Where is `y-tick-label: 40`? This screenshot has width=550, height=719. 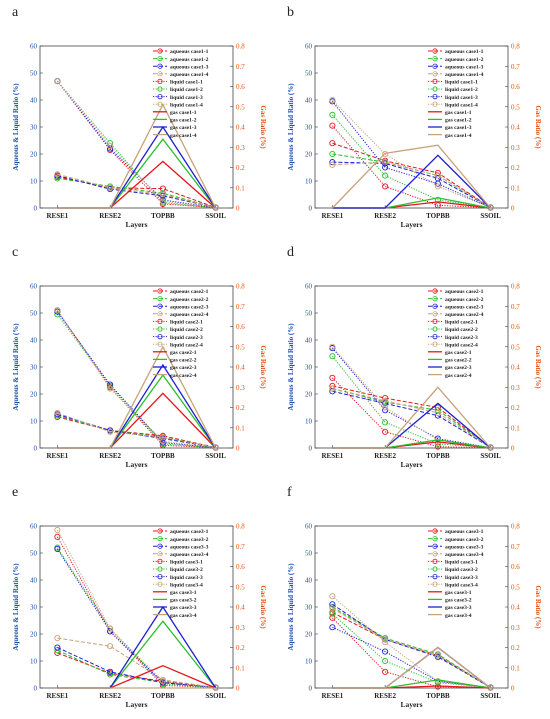
y-tick-label: 40 is located at coordinates (309, 581).